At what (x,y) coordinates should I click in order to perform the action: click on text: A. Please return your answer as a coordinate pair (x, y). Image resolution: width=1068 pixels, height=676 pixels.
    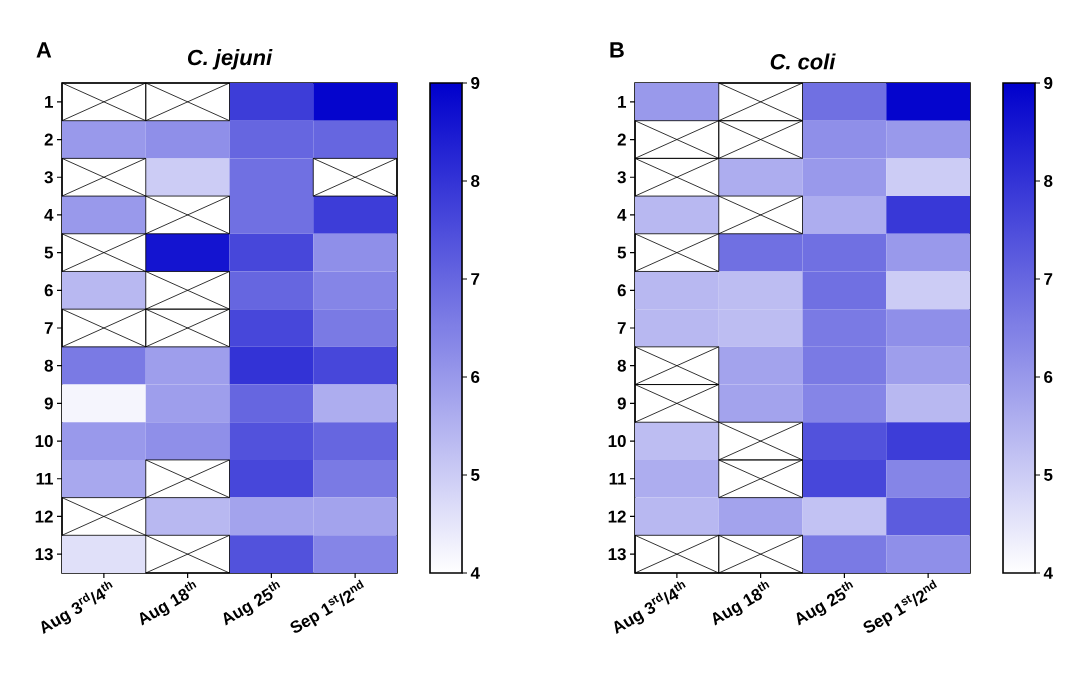
    Looking at the image, I should click on (44, 50).